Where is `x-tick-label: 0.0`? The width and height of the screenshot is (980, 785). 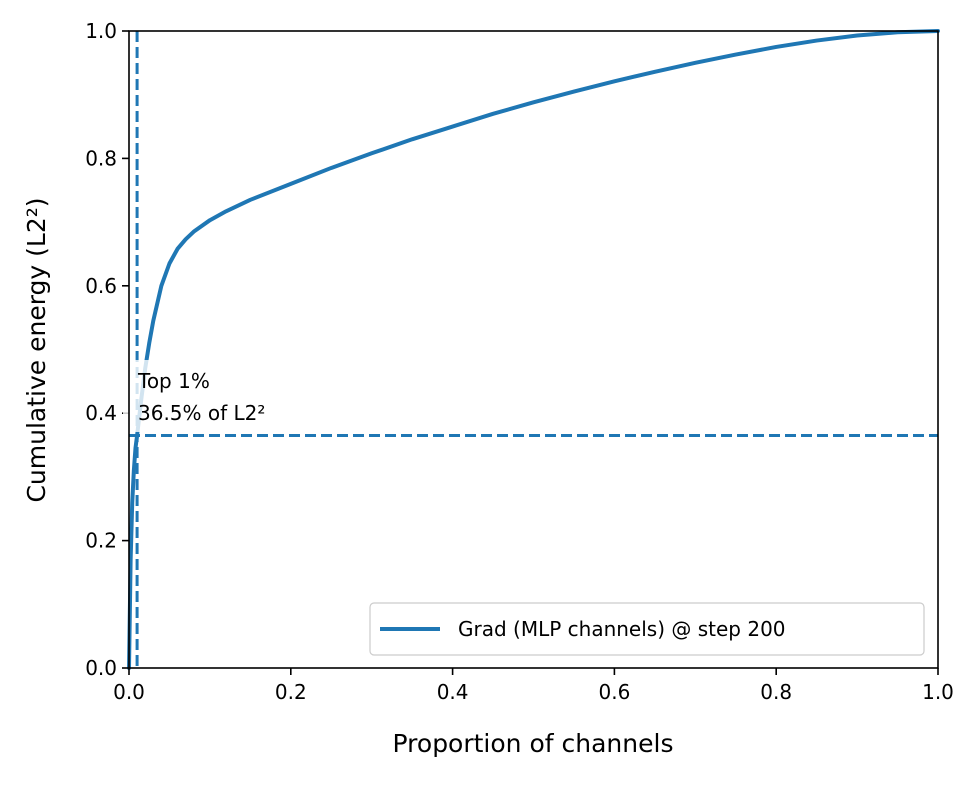
x-tick-label: 0.0 is located at coordinates (129, 692).